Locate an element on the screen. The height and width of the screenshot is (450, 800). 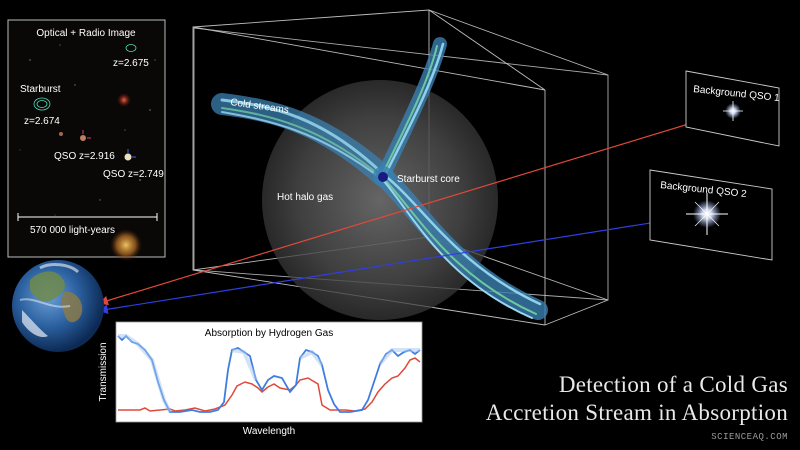
label-qso2: QSO z=2.749 is located at coordinates (133, 174).